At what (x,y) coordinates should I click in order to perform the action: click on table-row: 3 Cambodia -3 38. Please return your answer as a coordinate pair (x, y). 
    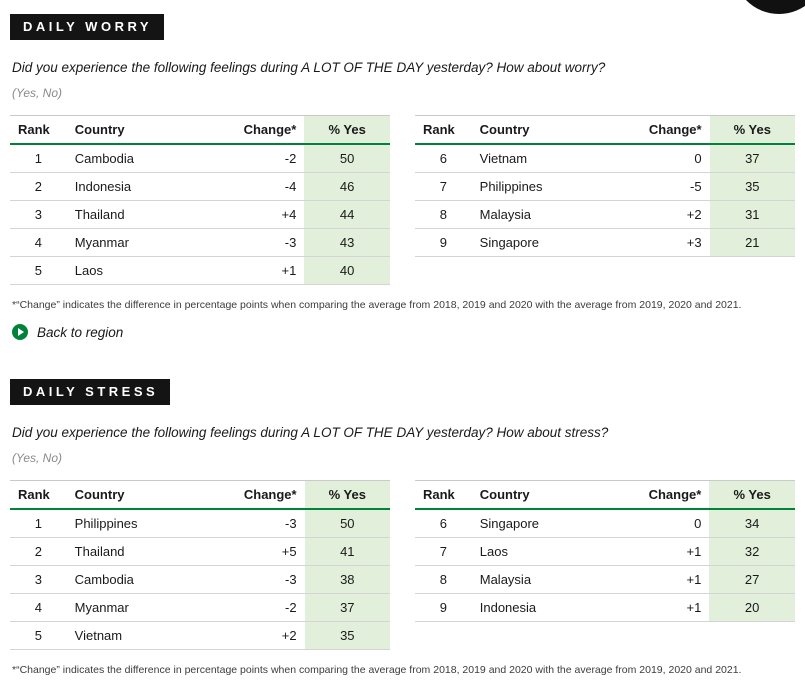
    Looking at the image, I should click on (200, 579).